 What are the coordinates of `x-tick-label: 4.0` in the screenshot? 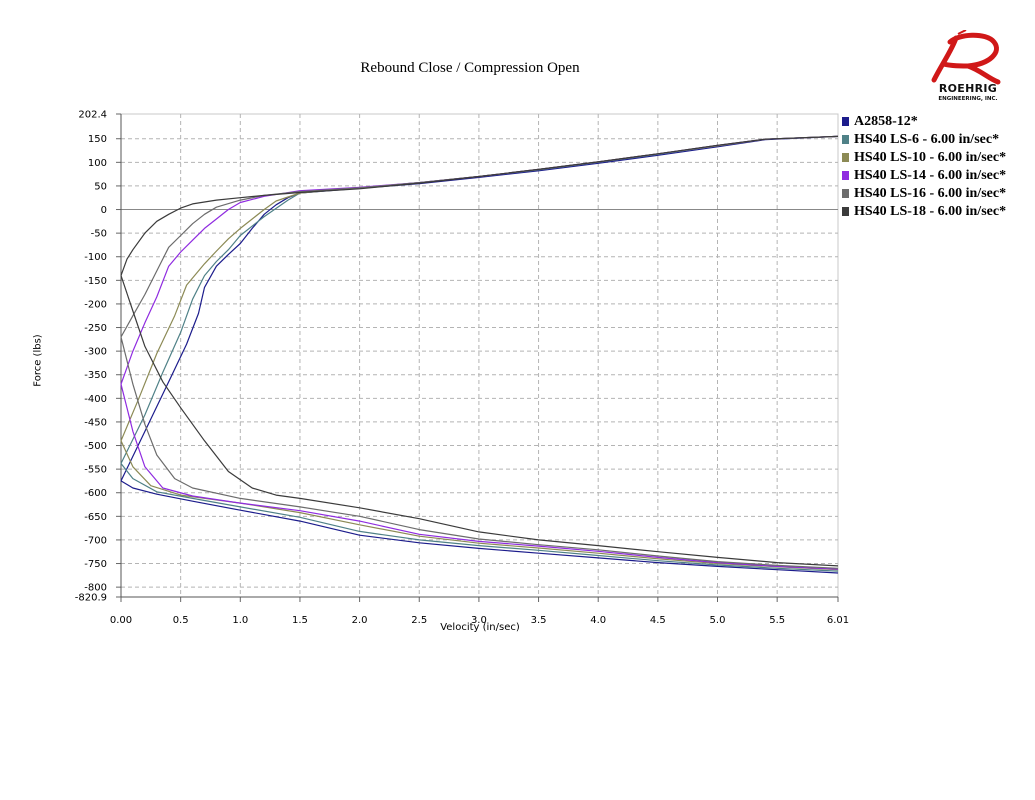 It's located at (598, 620).